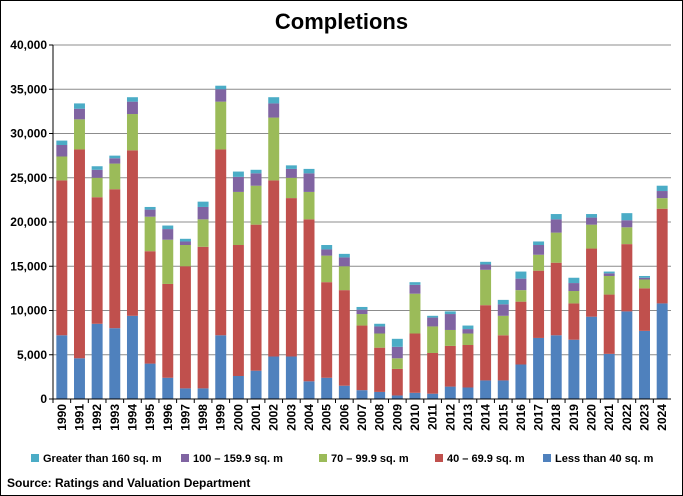  What do you see at coordinates (609, 417) in the screenshot?
I see `x-tick-label: 2021` at bounding box center [609, 417].